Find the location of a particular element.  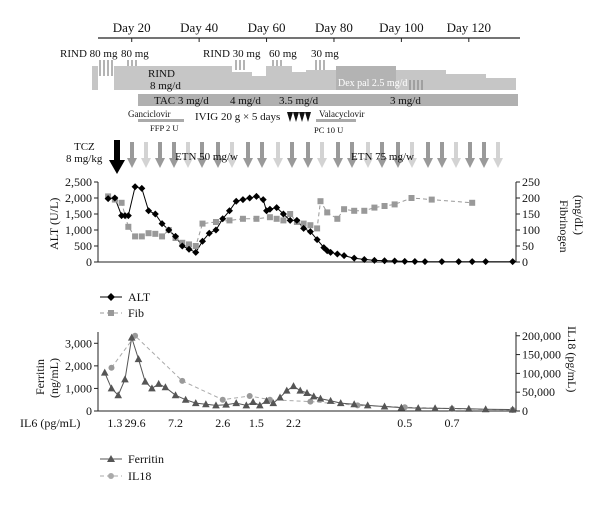

tac-label-4: 3 mg/d is located at coordinates (405, 101).